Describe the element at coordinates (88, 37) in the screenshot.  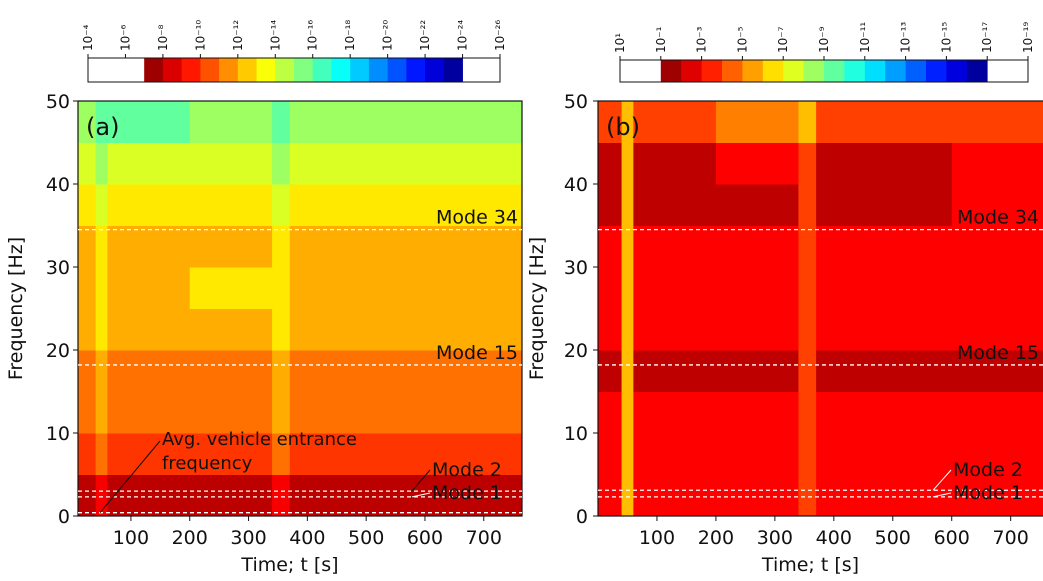
I see `colorbar-tick-label: 10⁻⁴` at that location.